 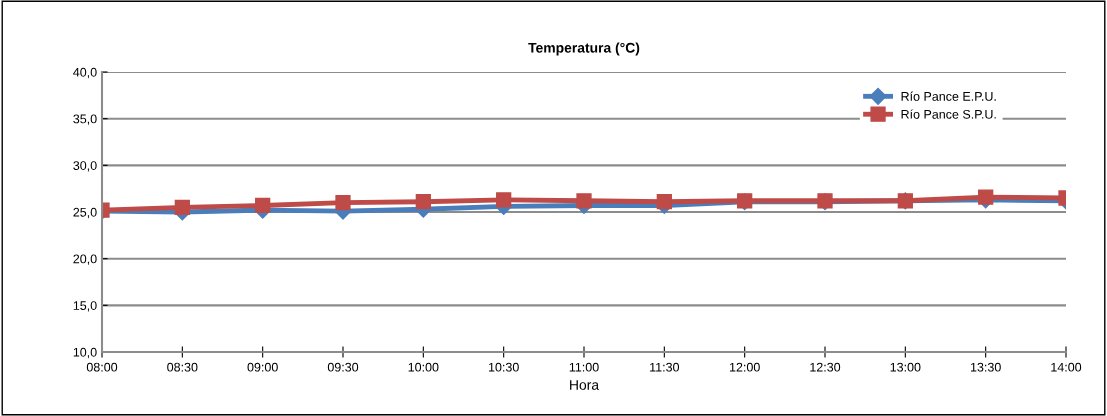 I want to click on x-tick-label: 14:00, so click(x=1066, y=367).